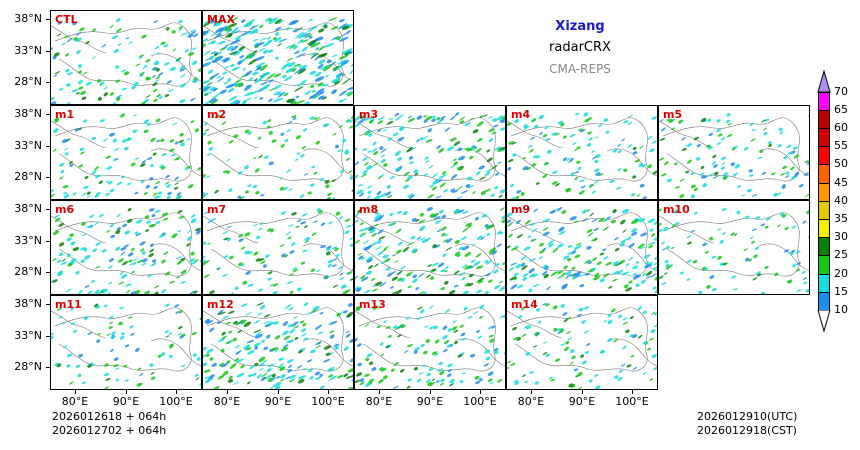 The width and height of the screenshot is (860, 450). Describe the element at coordinates (109, 416) in the screenshot. I see `init-time-1: 2026012618 + 064h` at that location.